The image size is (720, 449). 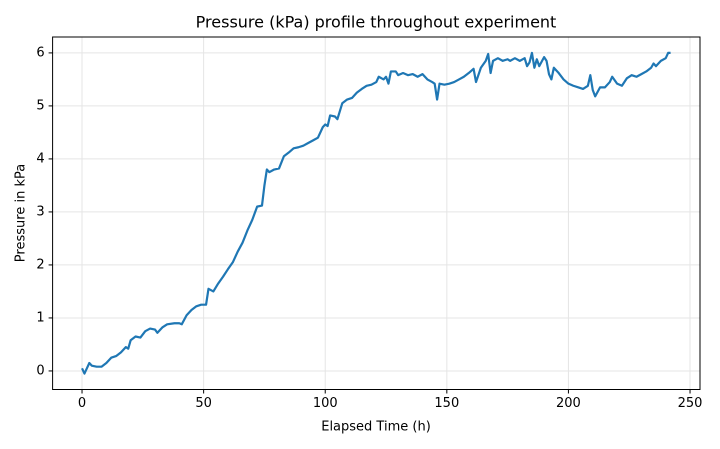 I want to click on x-tick-label: 250, so click(x=690, y=403).